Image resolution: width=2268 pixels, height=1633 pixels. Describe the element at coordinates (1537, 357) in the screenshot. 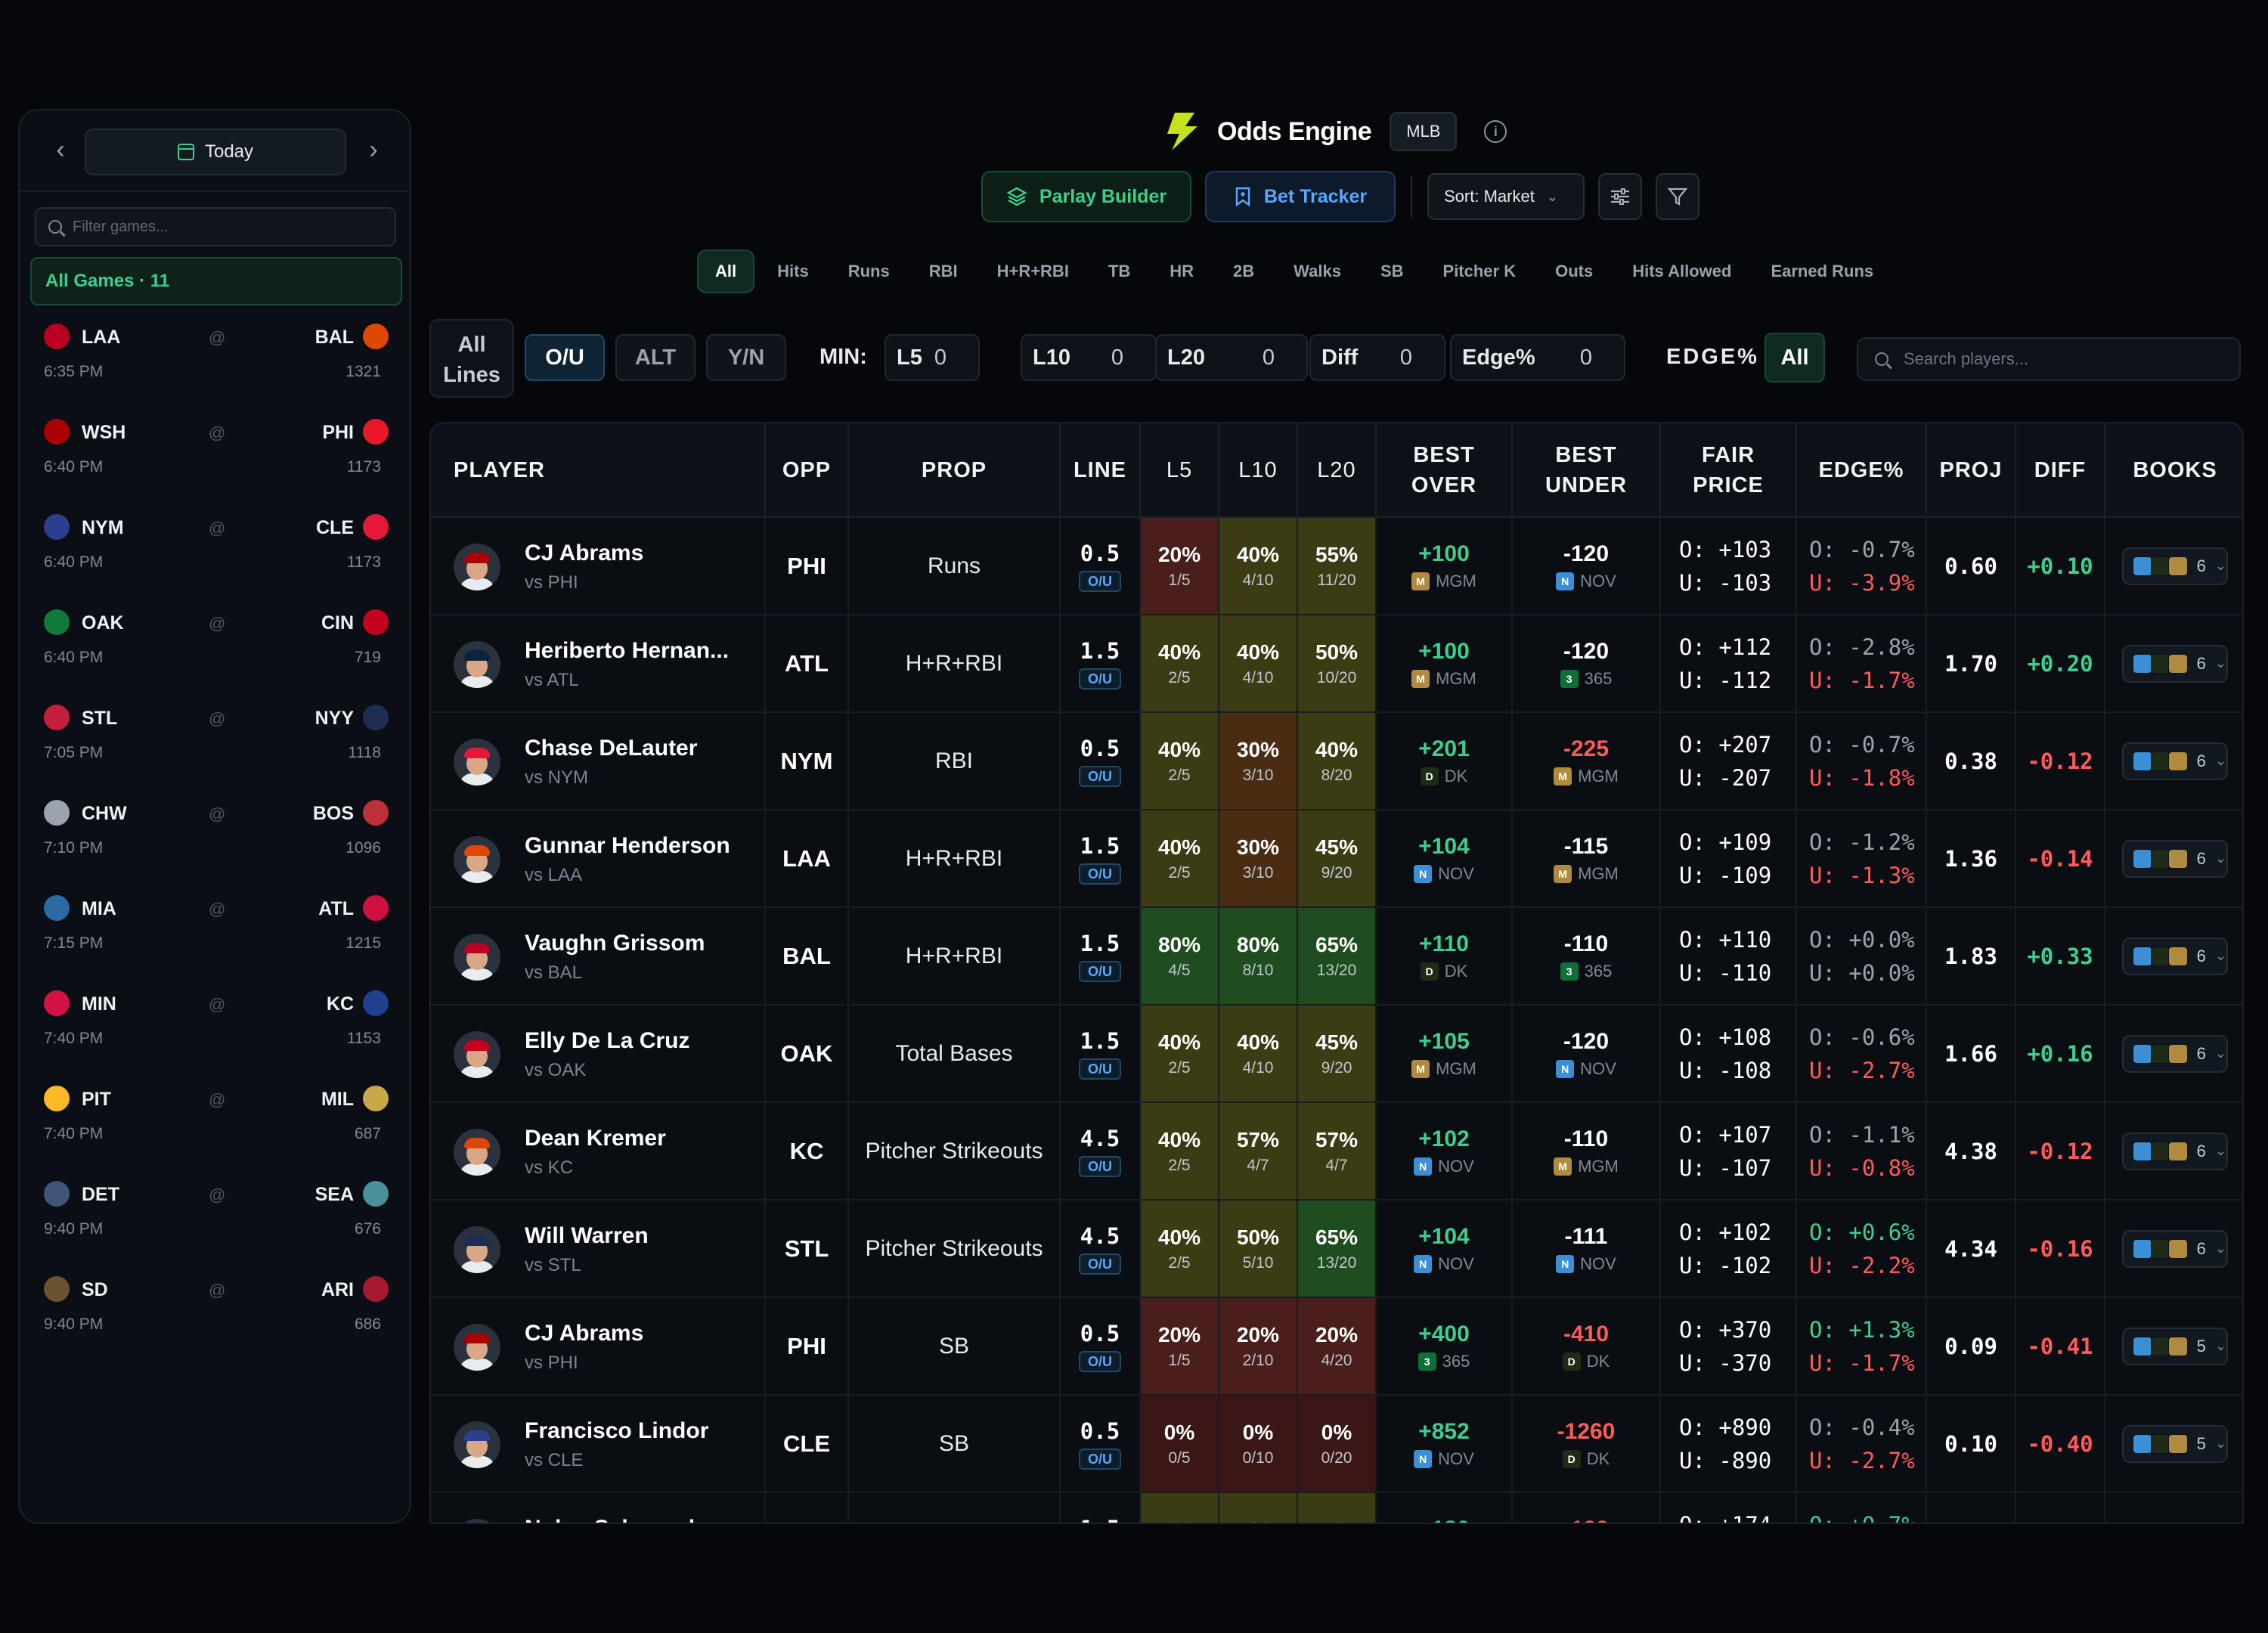

I see `min-edge-input: Edge% 0` at that location.